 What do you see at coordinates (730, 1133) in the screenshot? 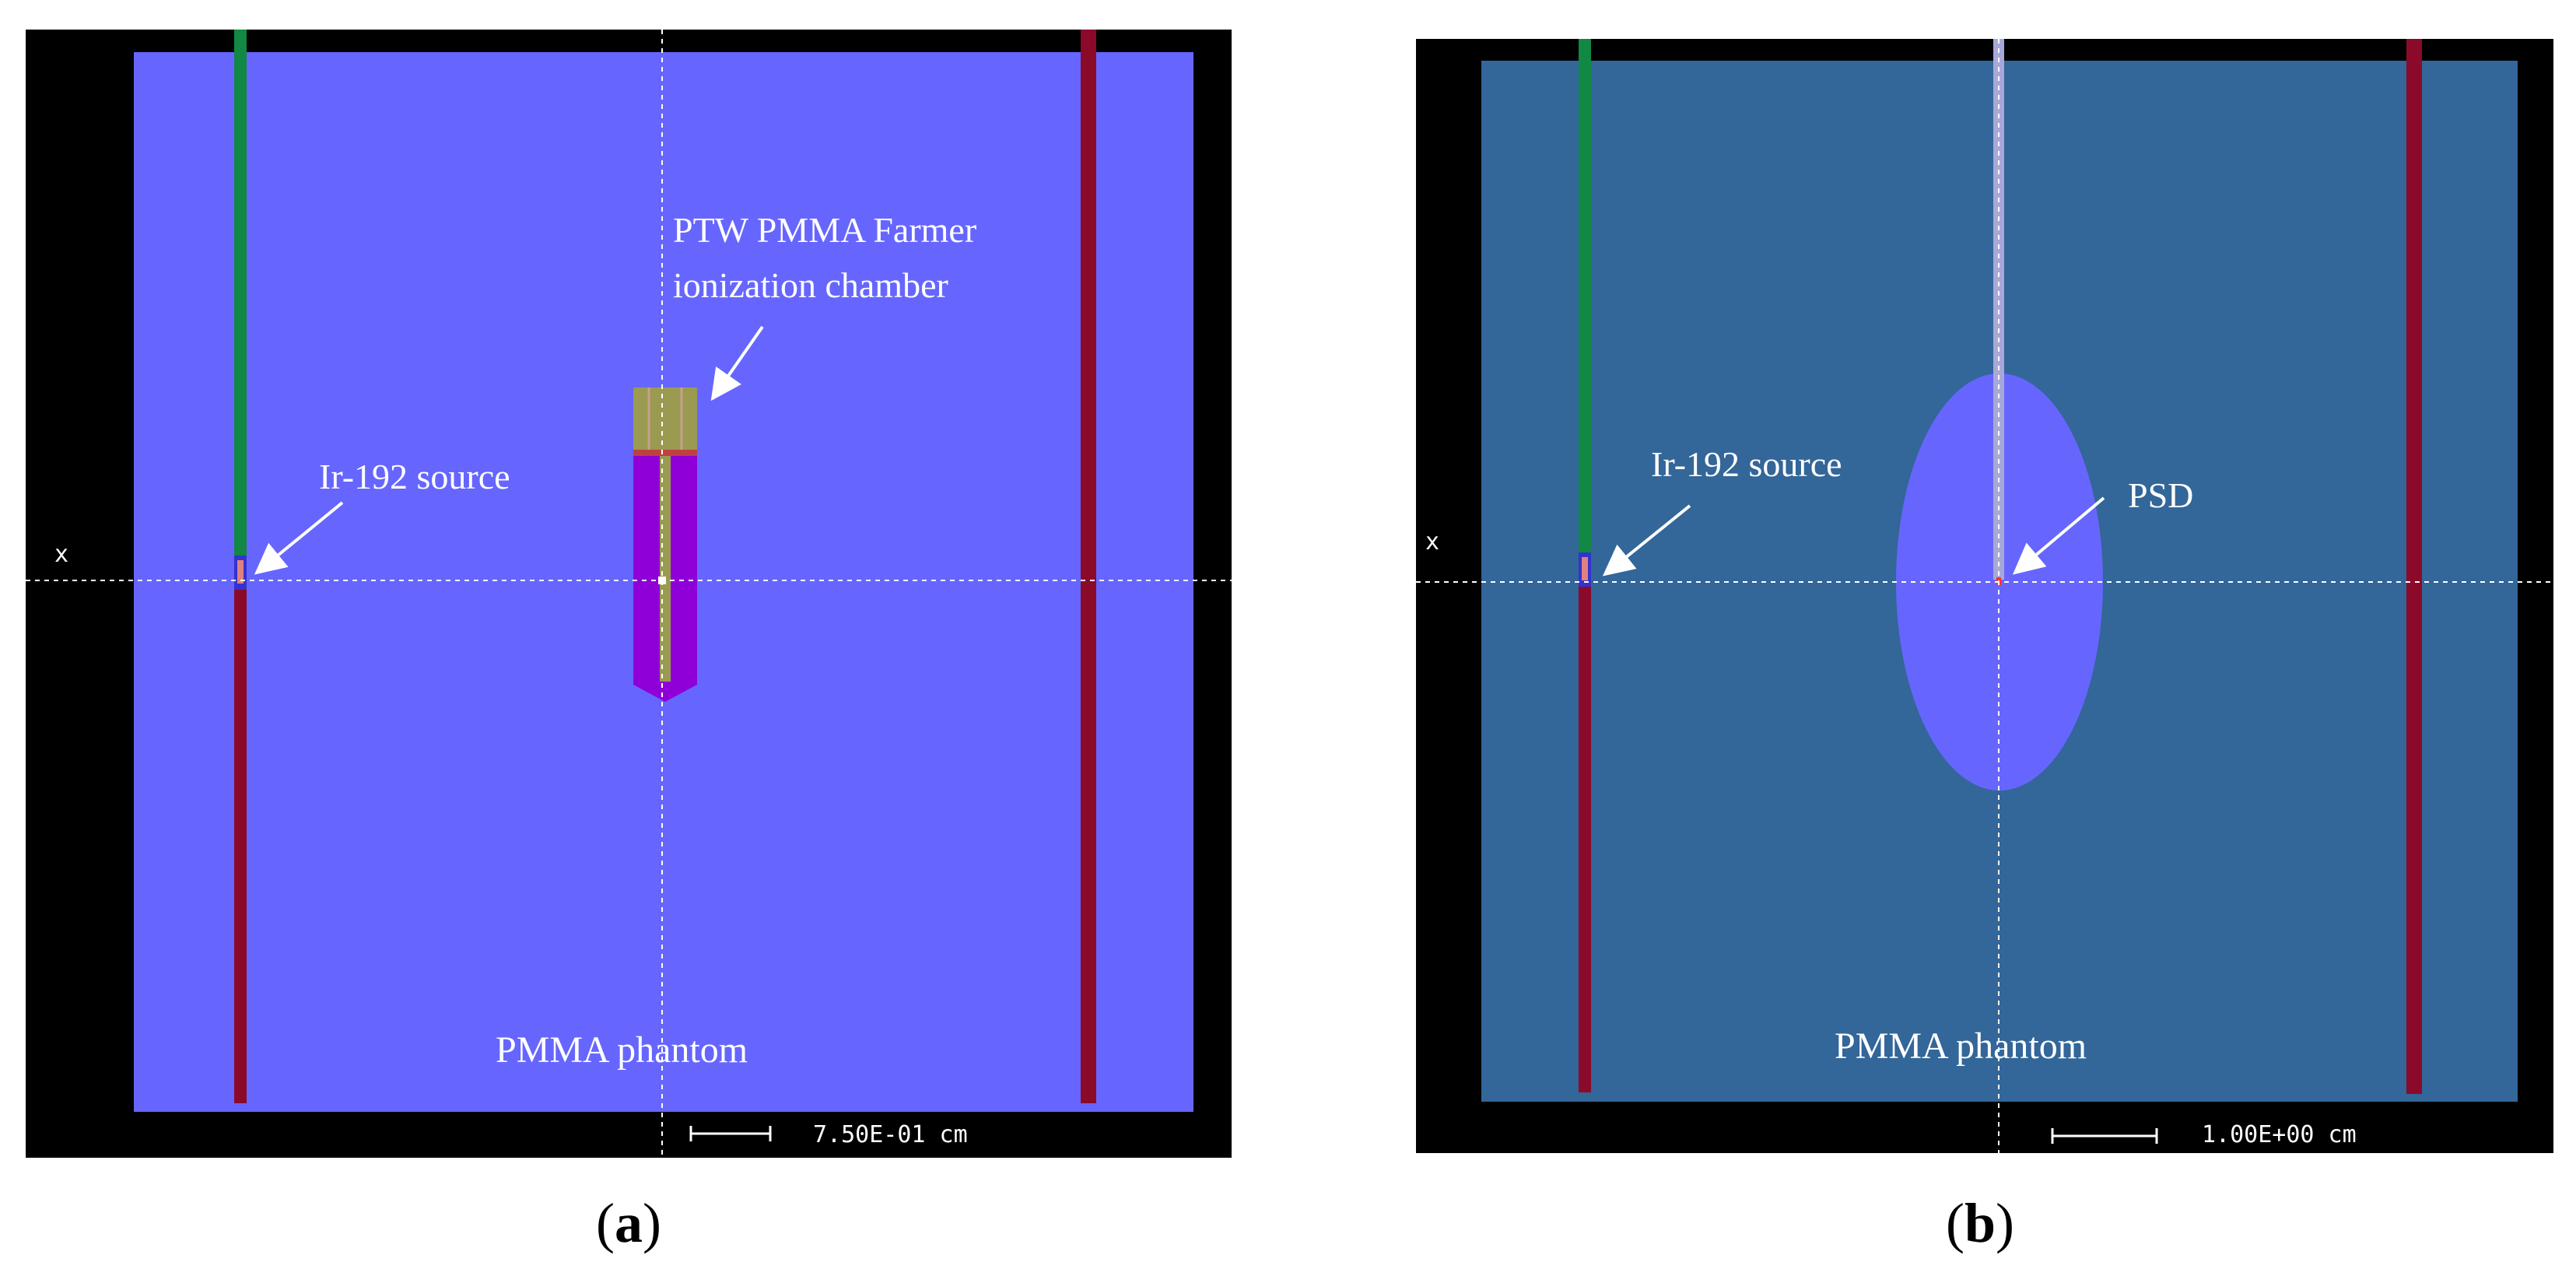
I see `panel-a-scale-bar` at bounding box center [730, 1133].